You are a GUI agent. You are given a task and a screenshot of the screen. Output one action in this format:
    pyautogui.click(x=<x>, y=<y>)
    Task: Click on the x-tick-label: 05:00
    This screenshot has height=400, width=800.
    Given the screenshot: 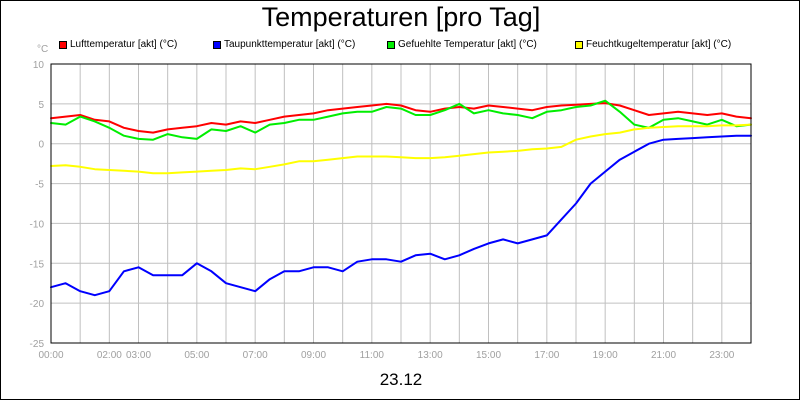 What is the action you would take?
    pyautogui.click(x=196, y=355)
    